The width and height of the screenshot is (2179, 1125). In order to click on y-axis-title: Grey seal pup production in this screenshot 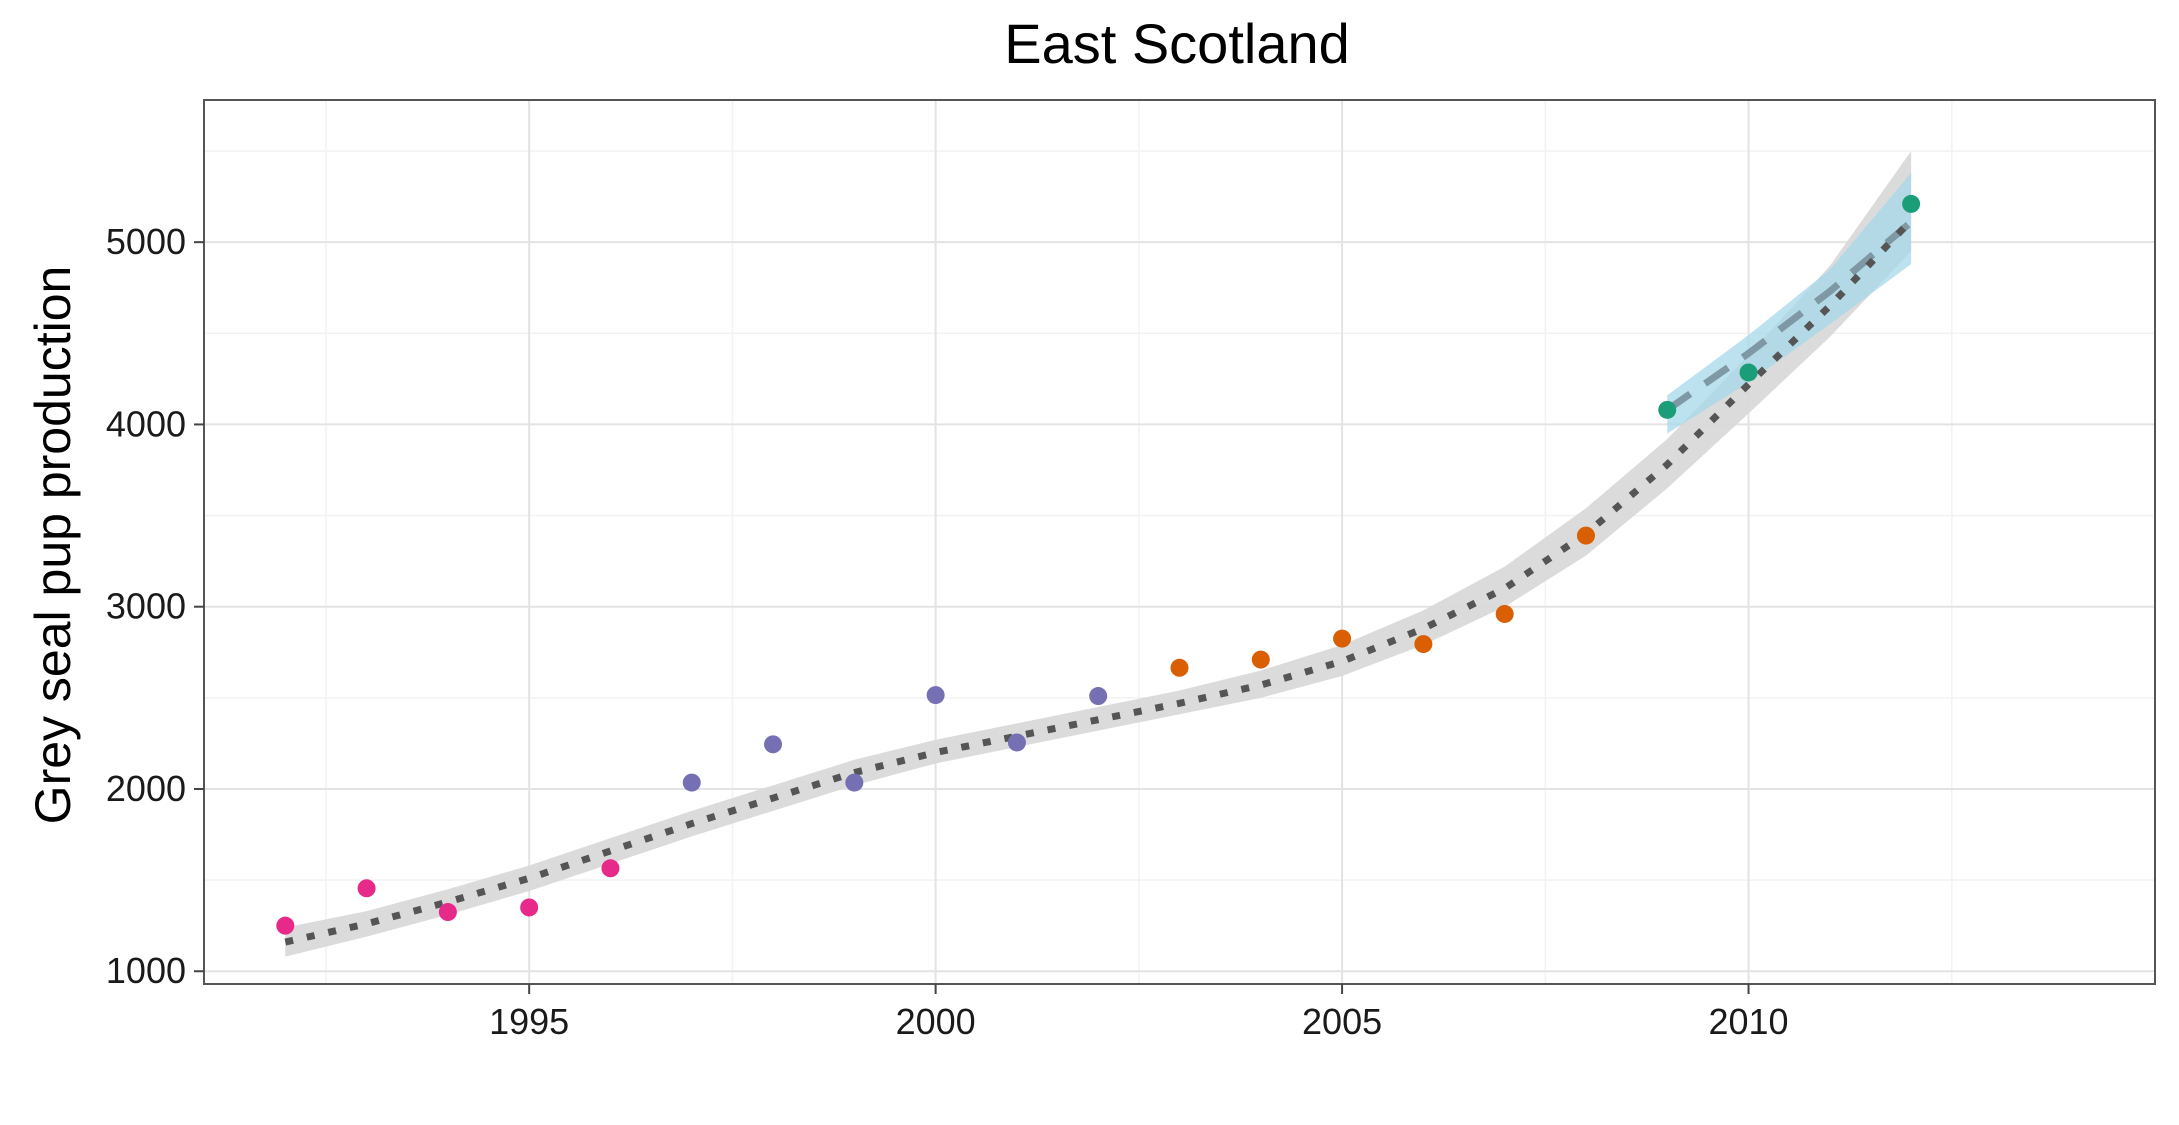, I will do `click(53, 545)`.